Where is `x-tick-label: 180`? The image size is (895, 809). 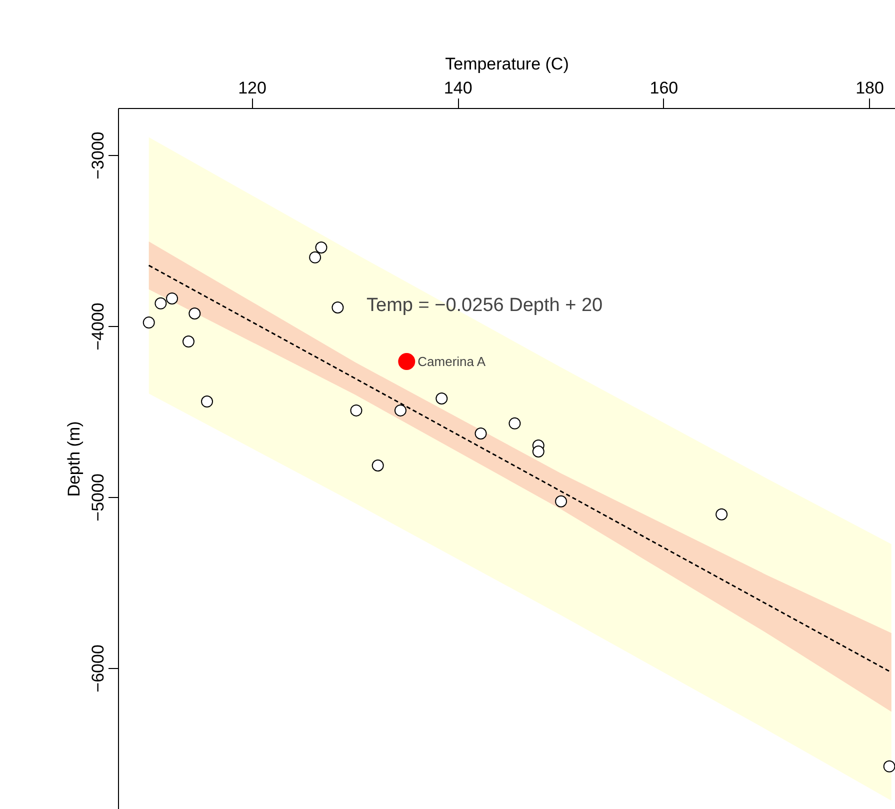
x-tick-label: 180 is located at coordinates (870, 88).